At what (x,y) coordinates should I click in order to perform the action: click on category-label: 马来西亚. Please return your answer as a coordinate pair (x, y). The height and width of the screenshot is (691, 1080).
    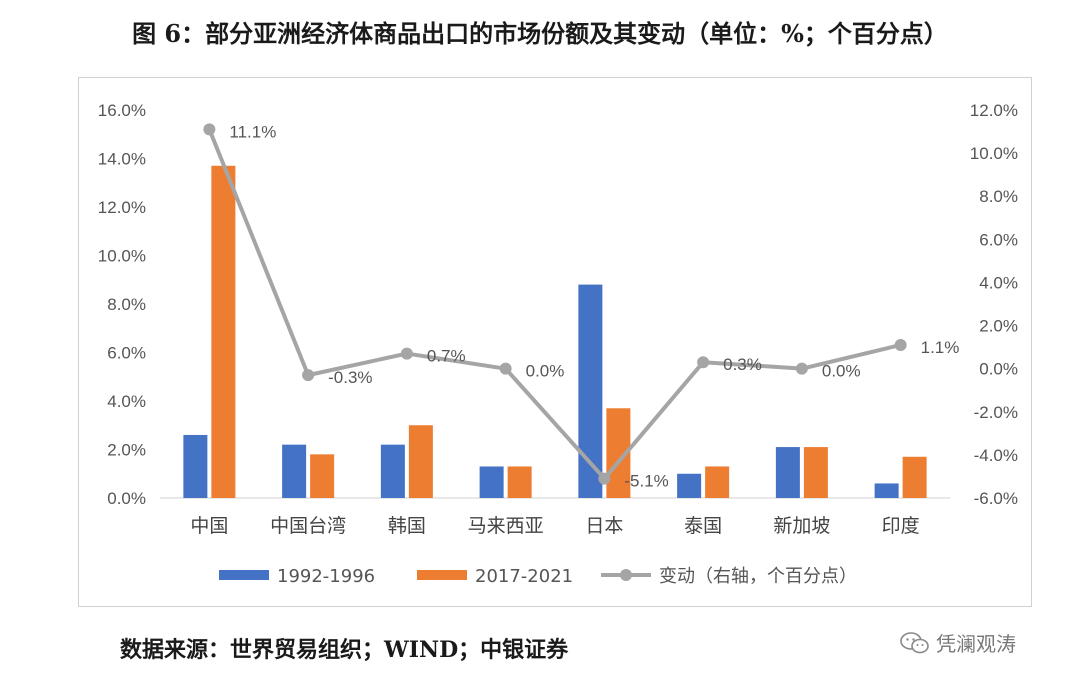
    Looking at the image, I should click on (506, 526).